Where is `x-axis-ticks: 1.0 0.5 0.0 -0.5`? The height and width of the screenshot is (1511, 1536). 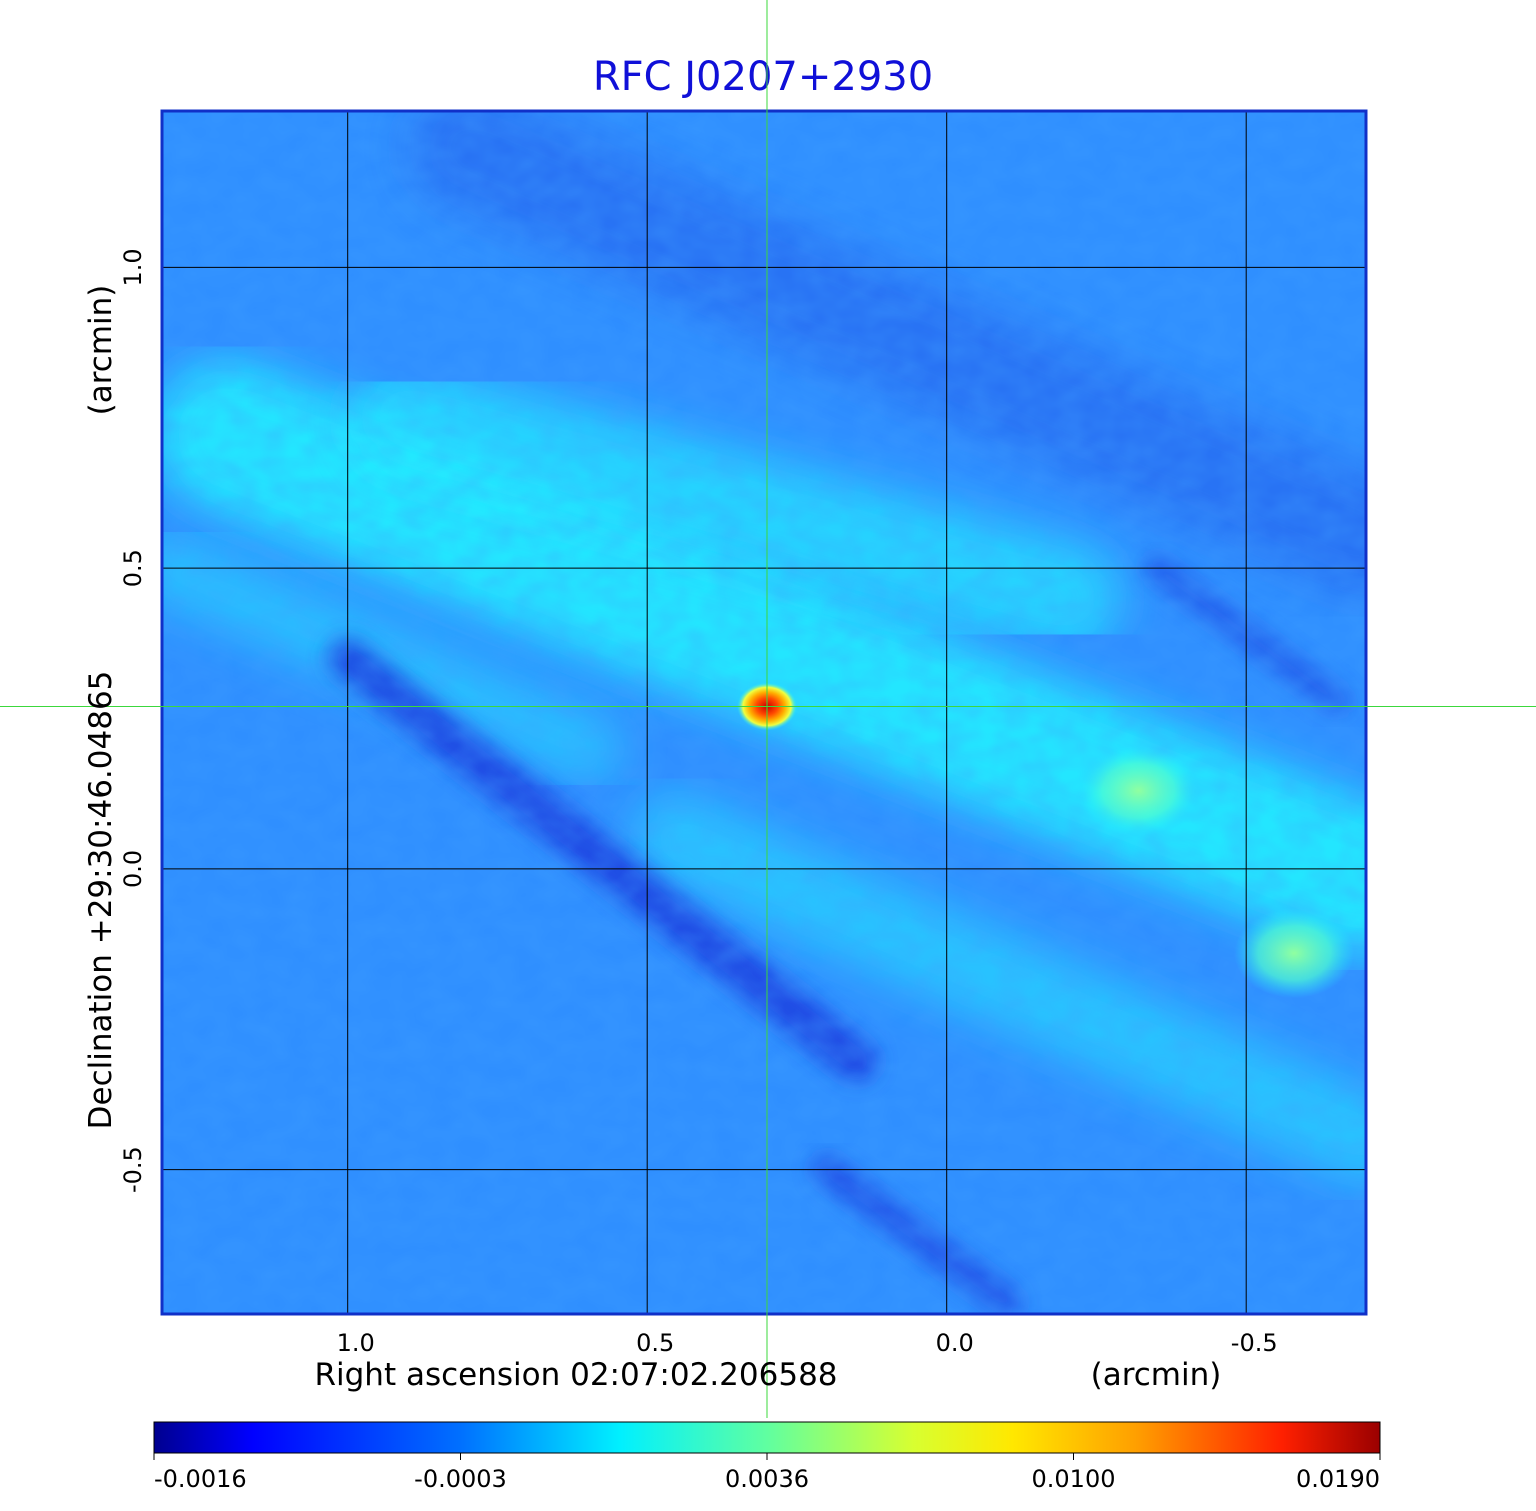
x-axis-ticks: 1.0 0.5 0.0 -0.5 is located at coordinates (807, 1343).